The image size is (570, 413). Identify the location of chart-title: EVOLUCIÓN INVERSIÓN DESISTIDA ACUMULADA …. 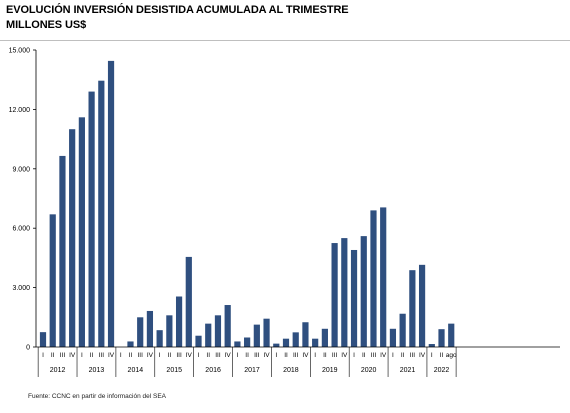
(177, 10).